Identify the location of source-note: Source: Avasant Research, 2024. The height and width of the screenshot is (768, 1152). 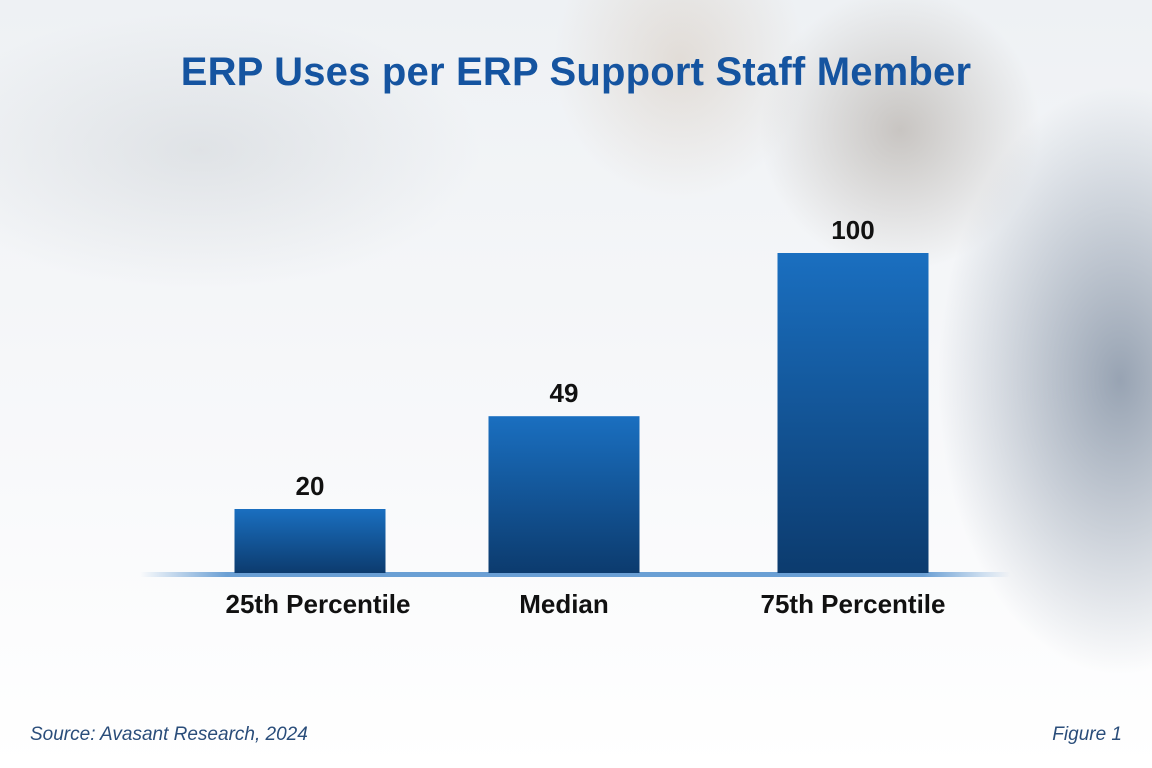
(169, 734).